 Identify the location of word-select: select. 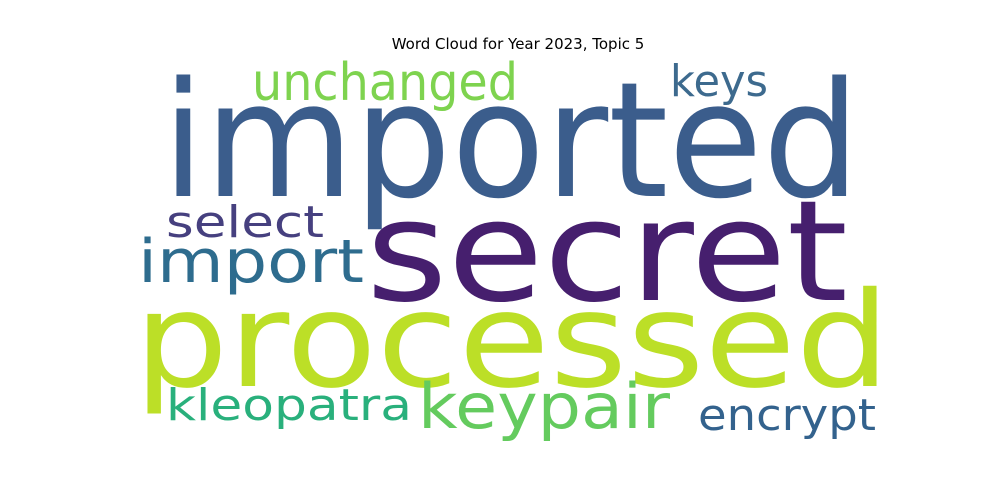
(245, 222).